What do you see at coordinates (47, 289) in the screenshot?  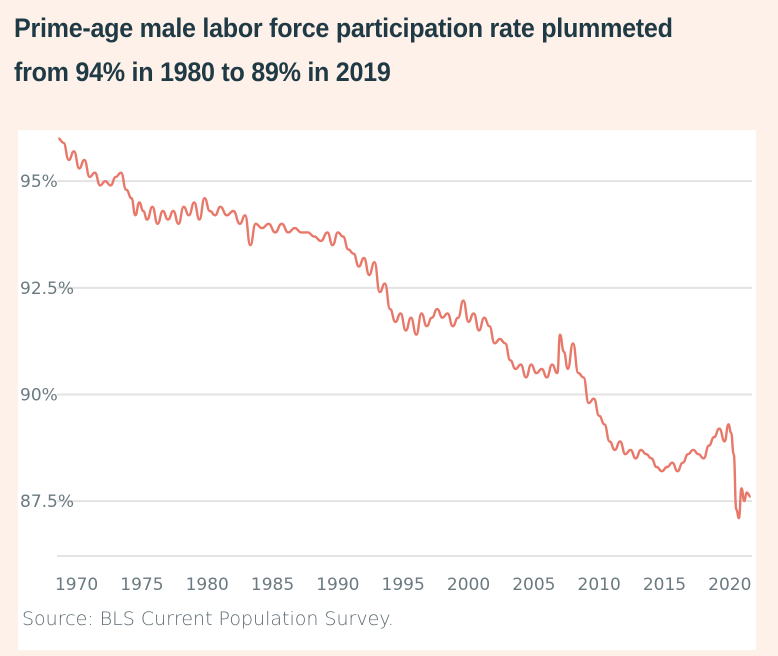 I see `y-tick-label: 92.5%` at bounding box center [47, 289].